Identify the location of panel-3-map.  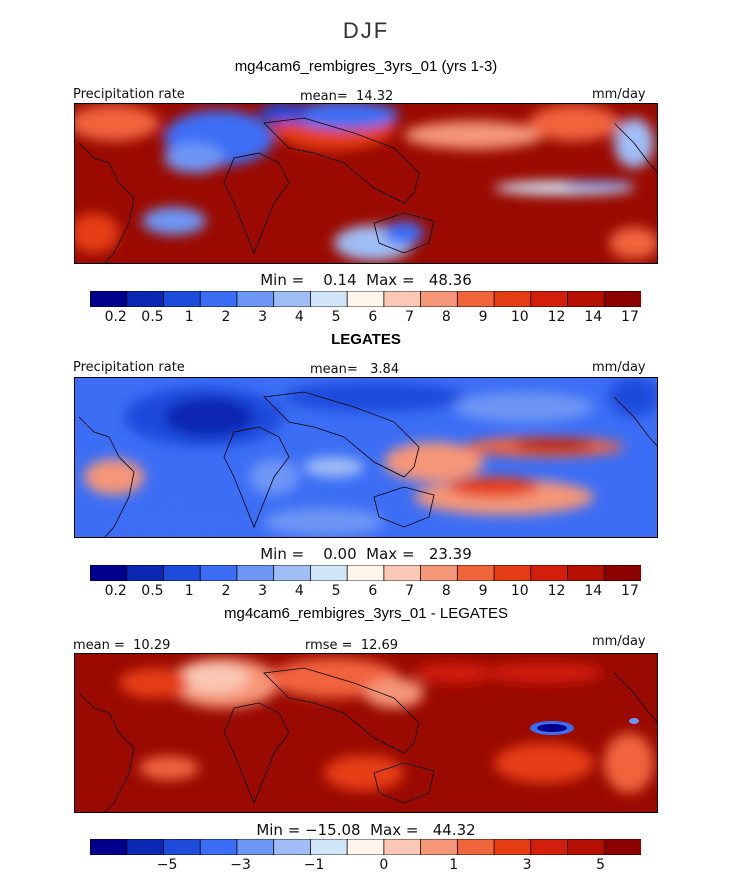
(366, 733).